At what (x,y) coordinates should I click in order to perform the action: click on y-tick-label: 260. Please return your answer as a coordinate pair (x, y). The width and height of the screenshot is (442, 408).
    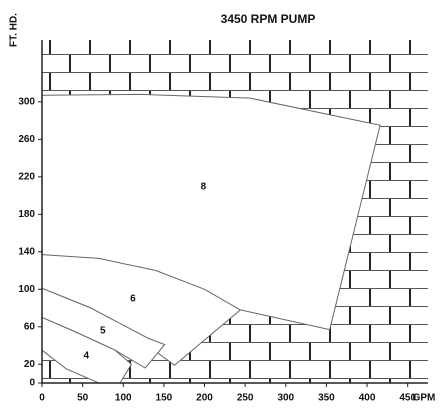
    Looking at the image, I should click on (26, 139).